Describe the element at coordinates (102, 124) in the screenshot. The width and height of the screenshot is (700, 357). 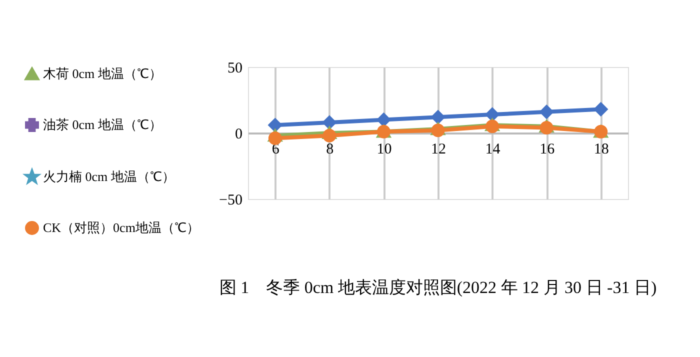
I see `legend-label: 油茶 0cm 地温（℃）` at that location.